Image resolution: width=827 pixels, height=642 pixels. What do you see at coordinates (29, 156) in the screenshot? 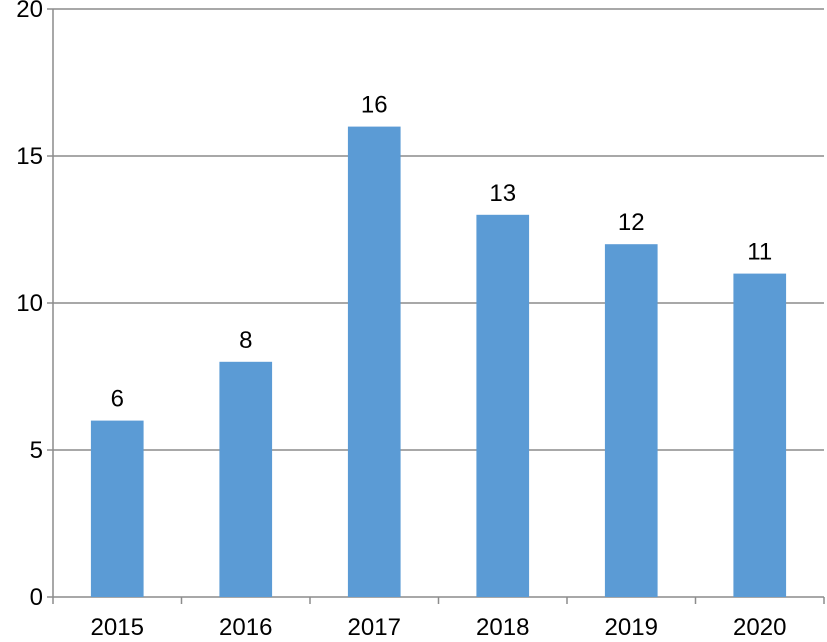
I see `y-tick-label: 15` at bounding box center [29, 156].